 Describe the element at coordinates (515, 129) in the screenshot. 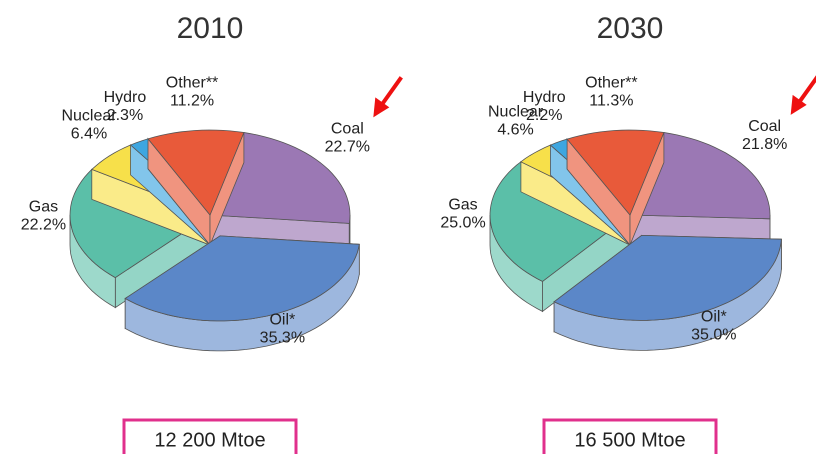

I see `slice-value-label: 4.6%` at that location.